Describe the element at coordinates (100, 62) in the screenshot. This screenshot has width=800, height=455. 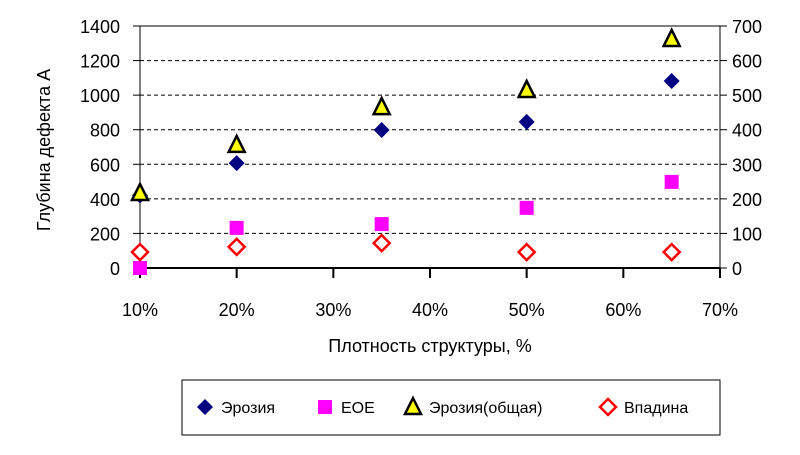
I see `y-tick-label: 1200` at that location.